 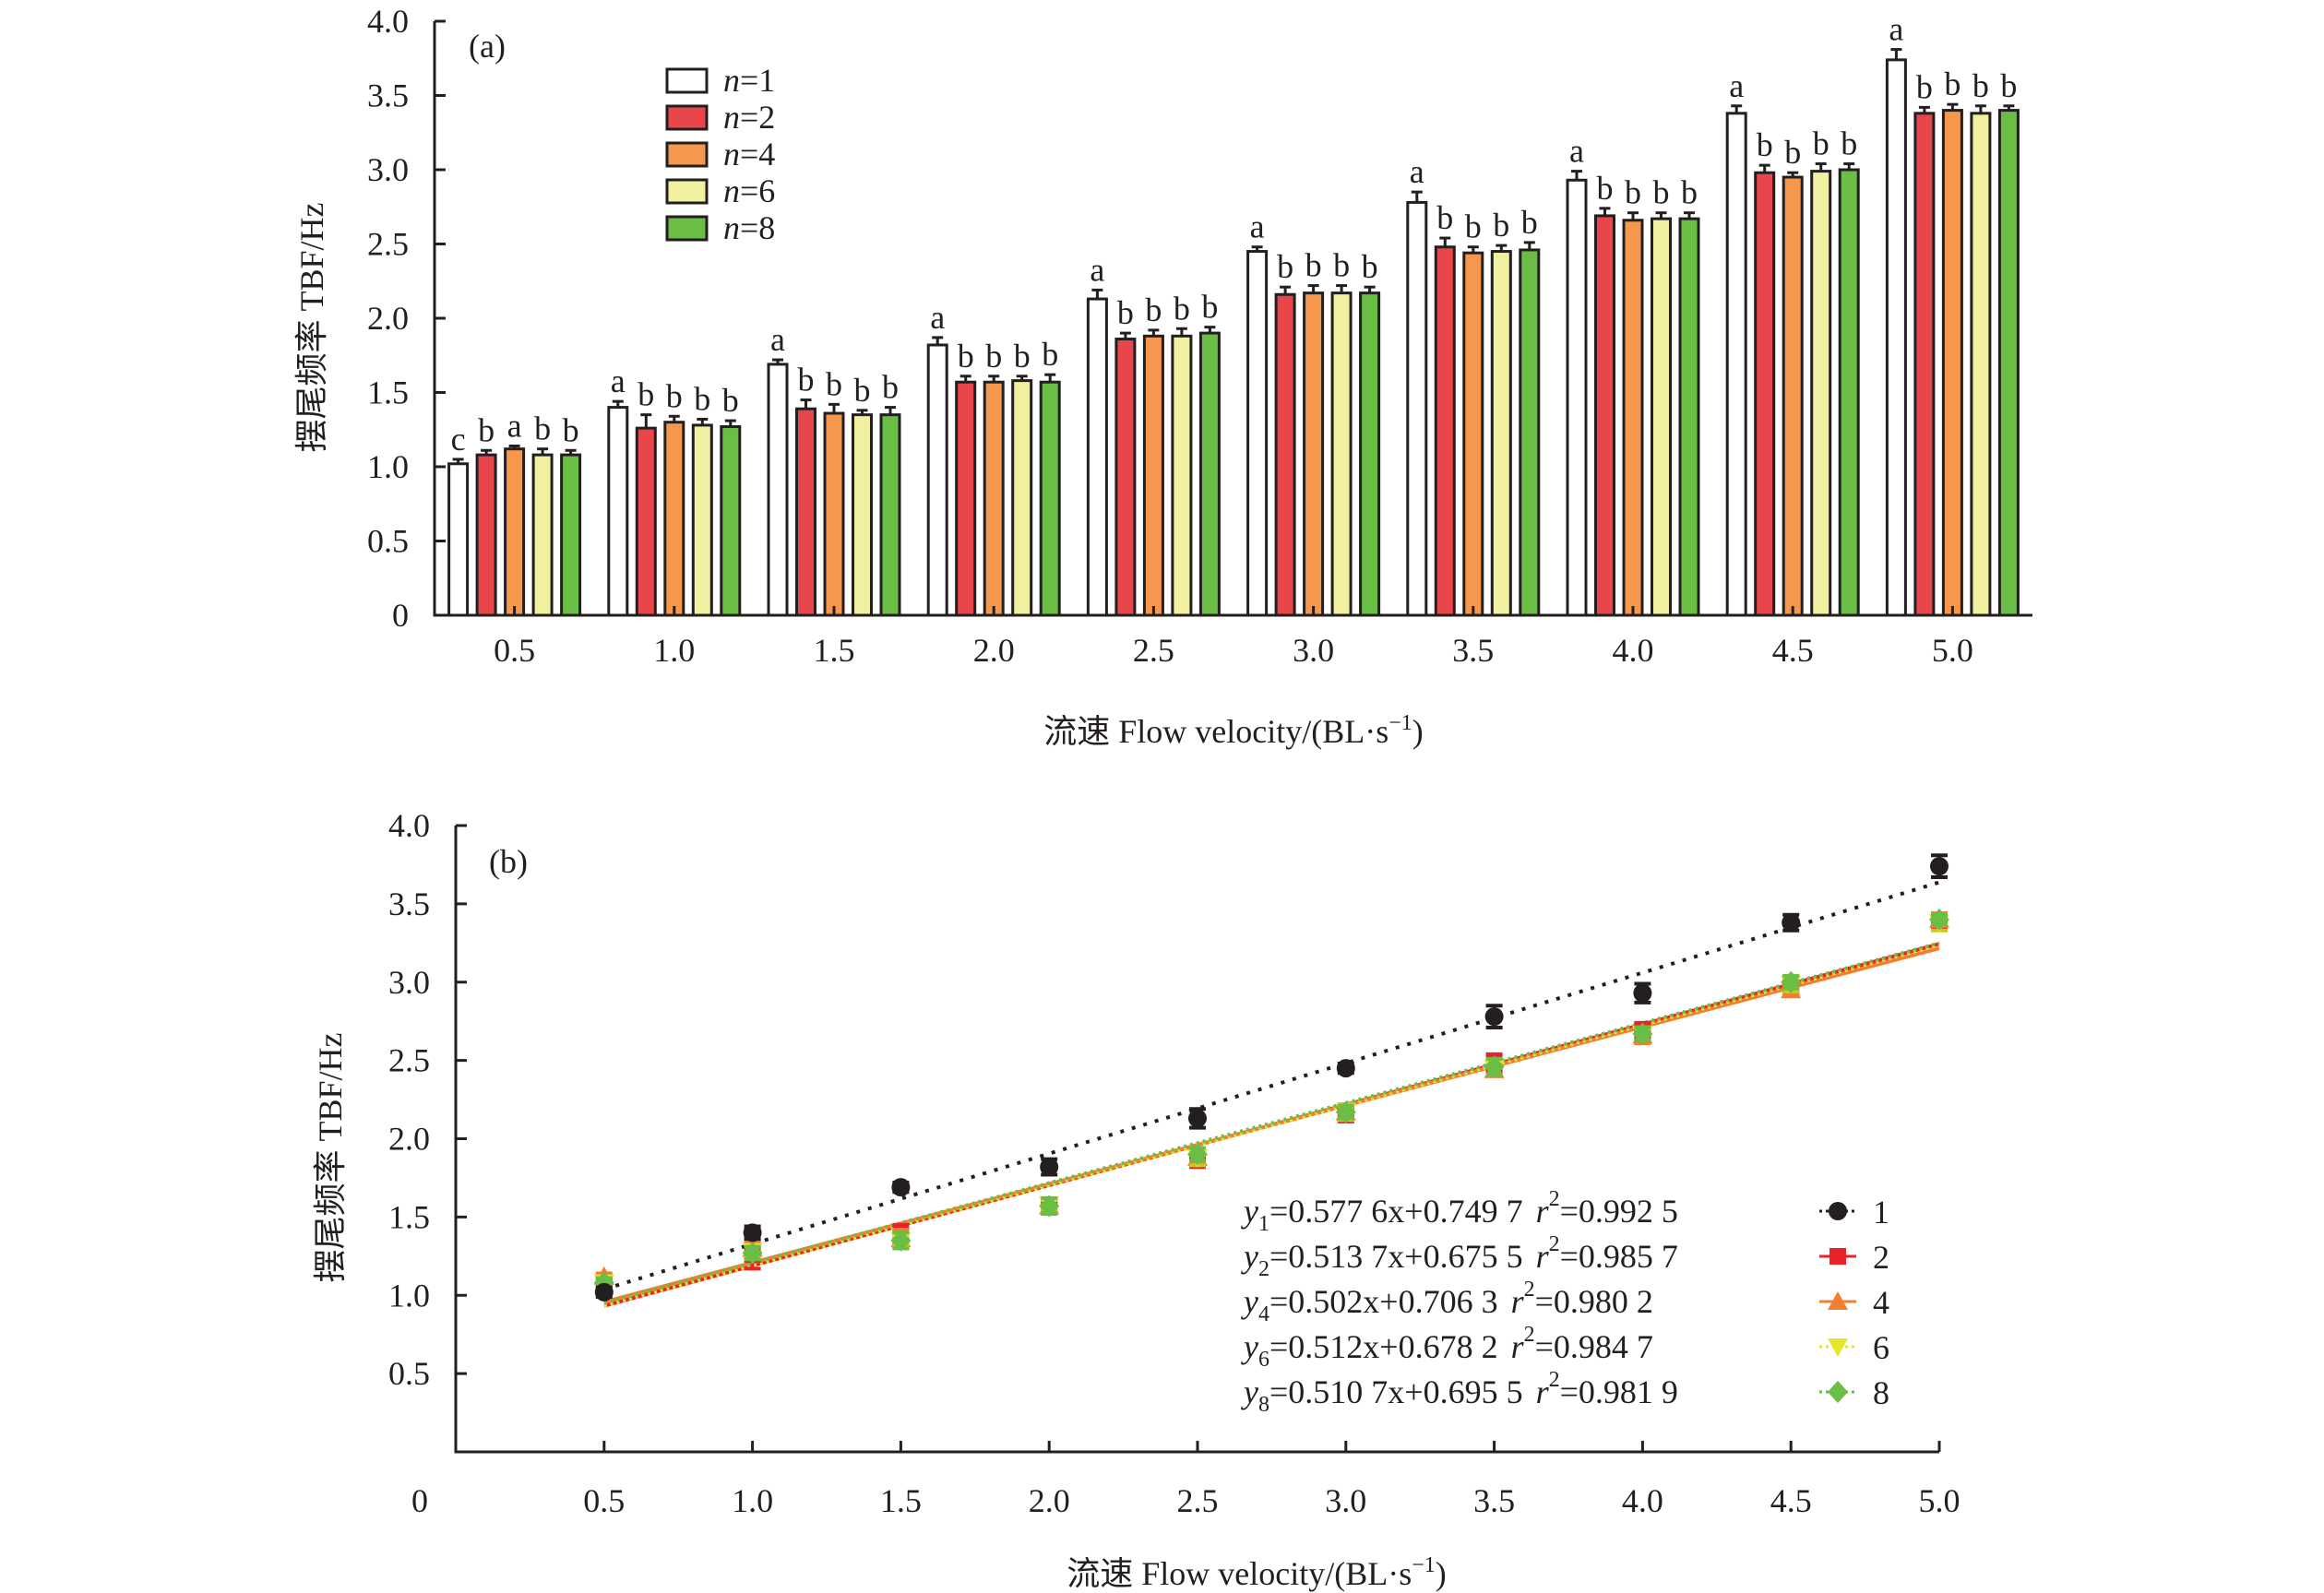 I want to click on panel-a-x-ticks: 0.5 1.0 1.5 2.0 2.5 3.0 3.5 4.0 4.5 5.0, so click(x=1233, y=637).